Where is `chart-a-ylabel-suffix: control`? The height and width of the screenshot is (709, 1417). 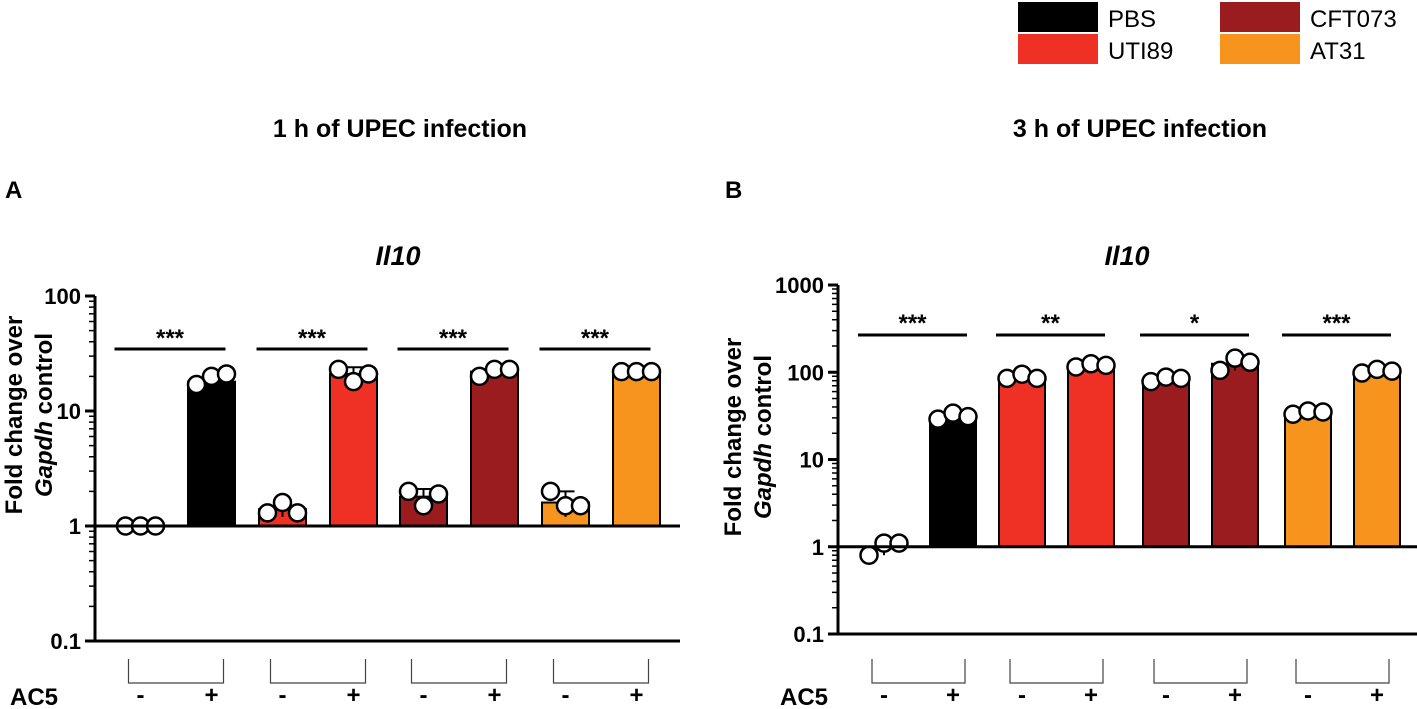
chart-a-ylabel-suffix: control is located at coordinates (44, 377).